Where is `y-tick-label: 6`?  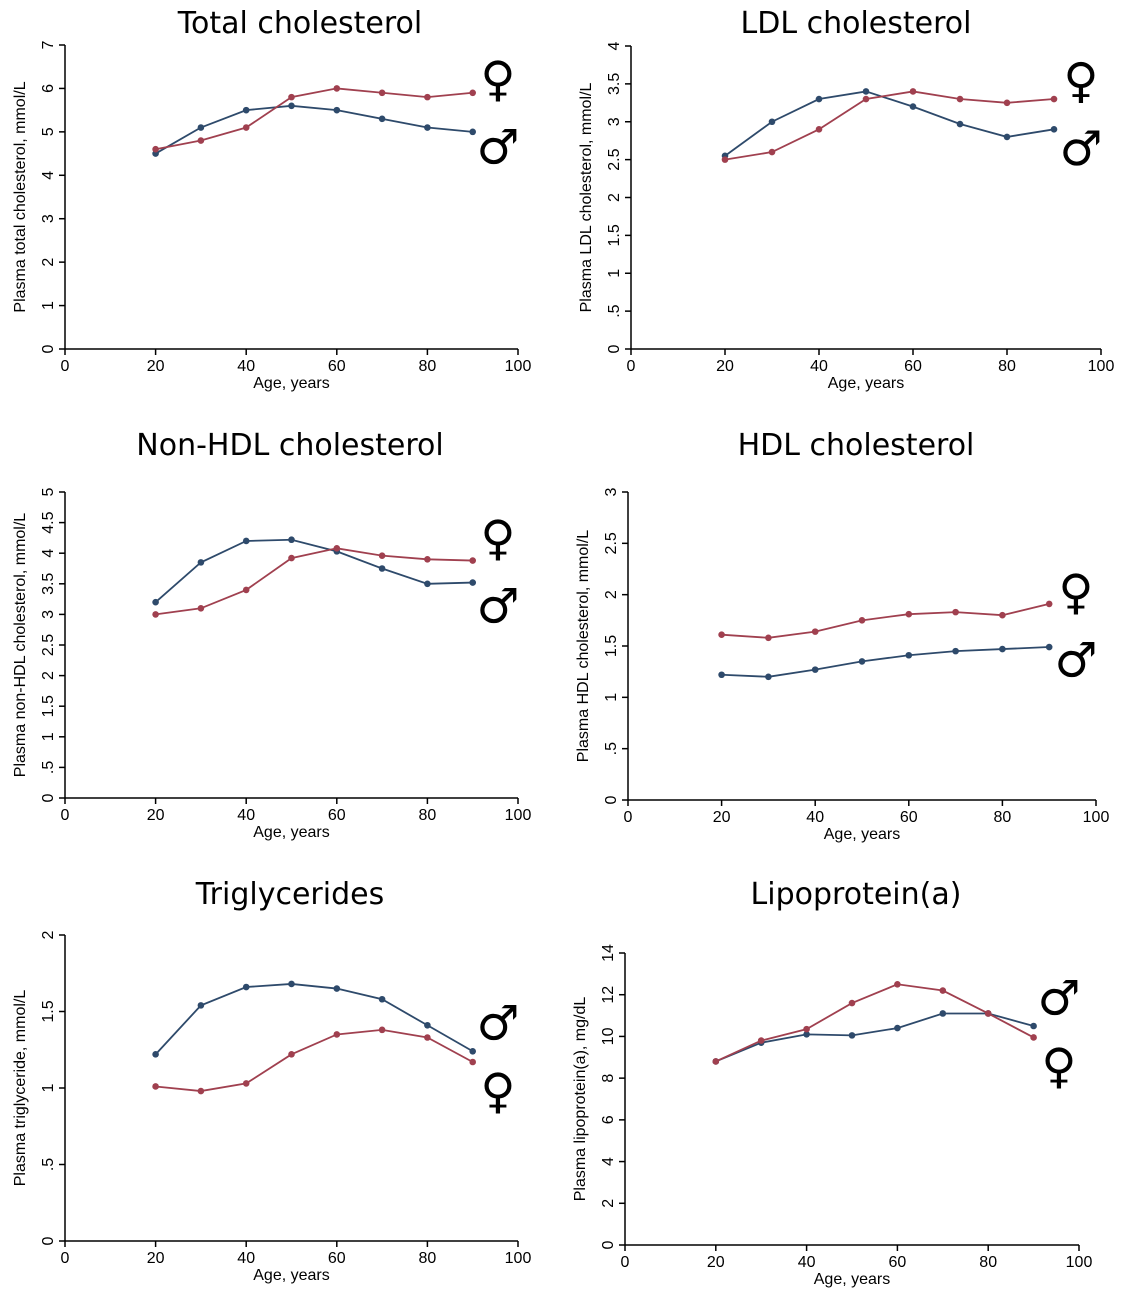 y-tick-label: 6 is located at coordinates (608, 1119).